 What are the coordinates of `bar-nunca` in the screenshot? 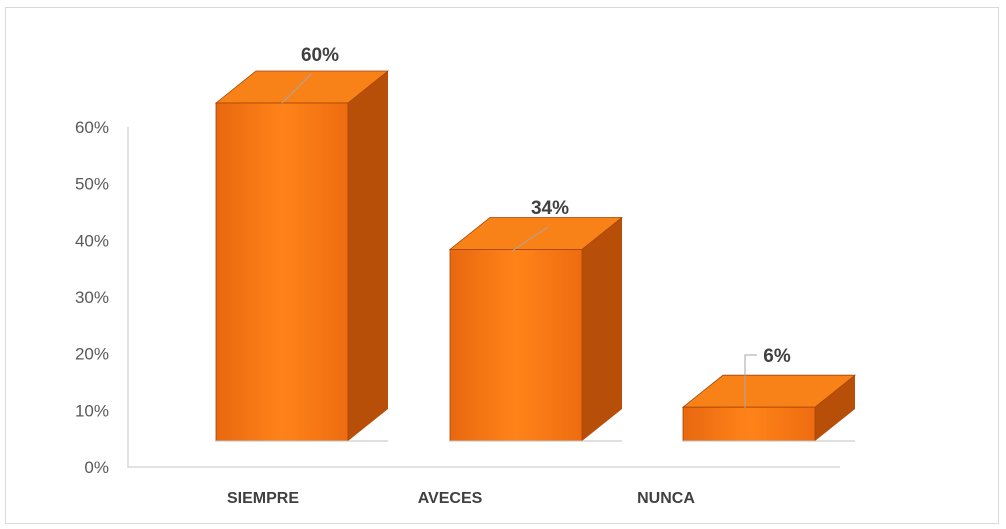 It's located at (769, 408).